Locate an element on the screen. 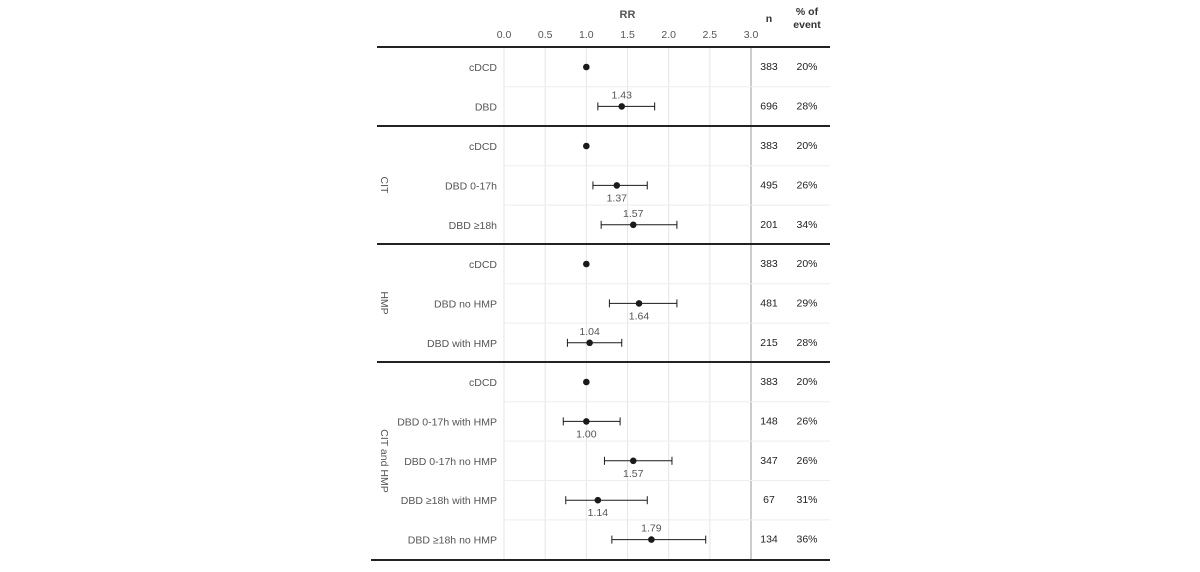  row-label: DBD 0-17h no HMP is located at coordinates (450, 462).